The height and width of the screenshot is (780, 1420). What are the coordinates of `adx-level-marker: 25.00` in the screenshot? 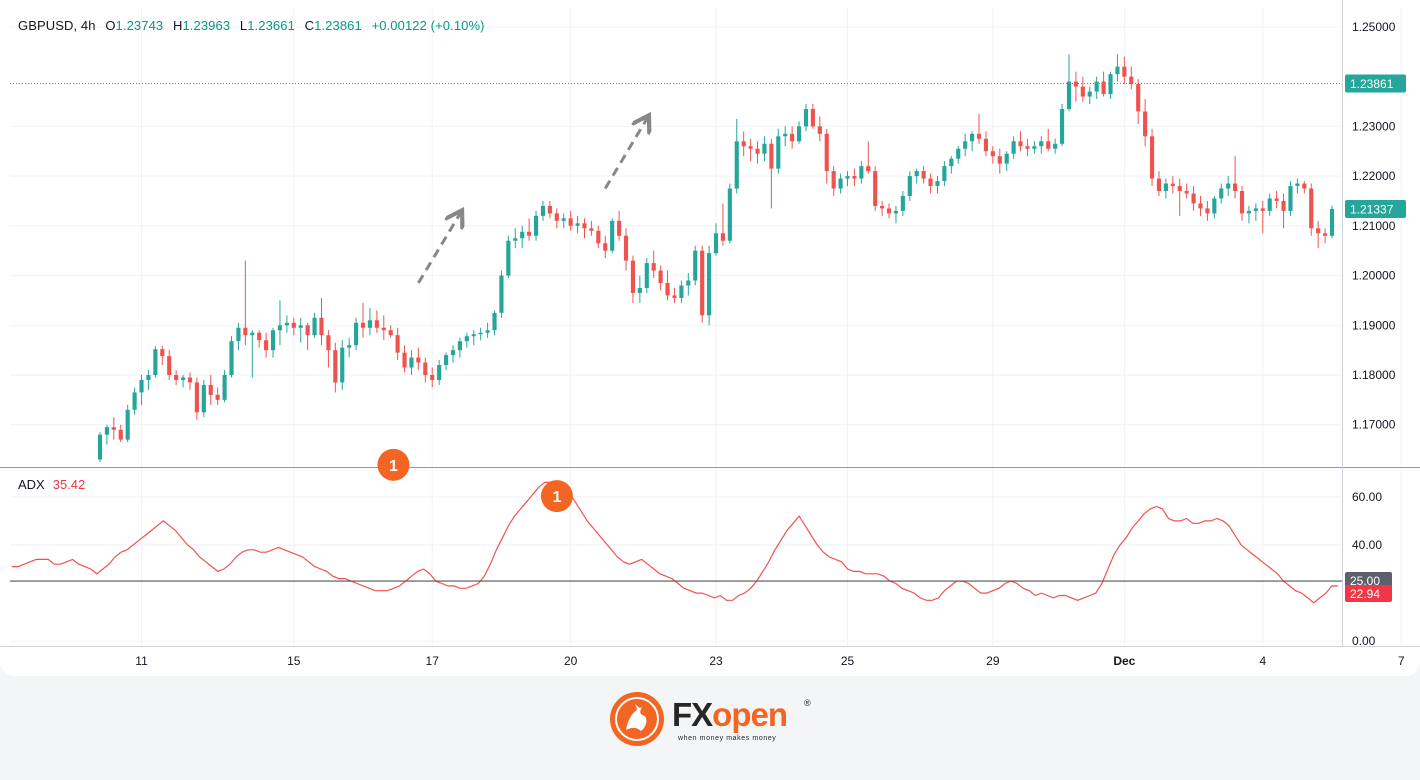 It's located at (1368, 581).